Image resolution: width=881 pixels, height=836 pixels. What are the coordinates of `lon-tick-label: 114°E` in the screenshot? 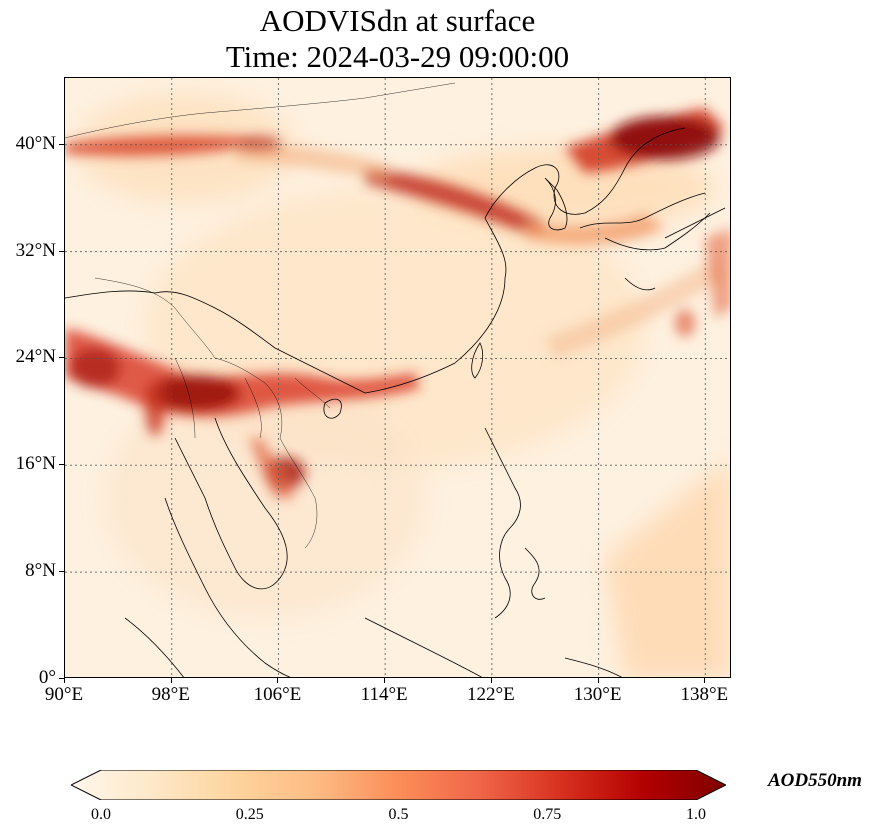 It's located at (384, 694).